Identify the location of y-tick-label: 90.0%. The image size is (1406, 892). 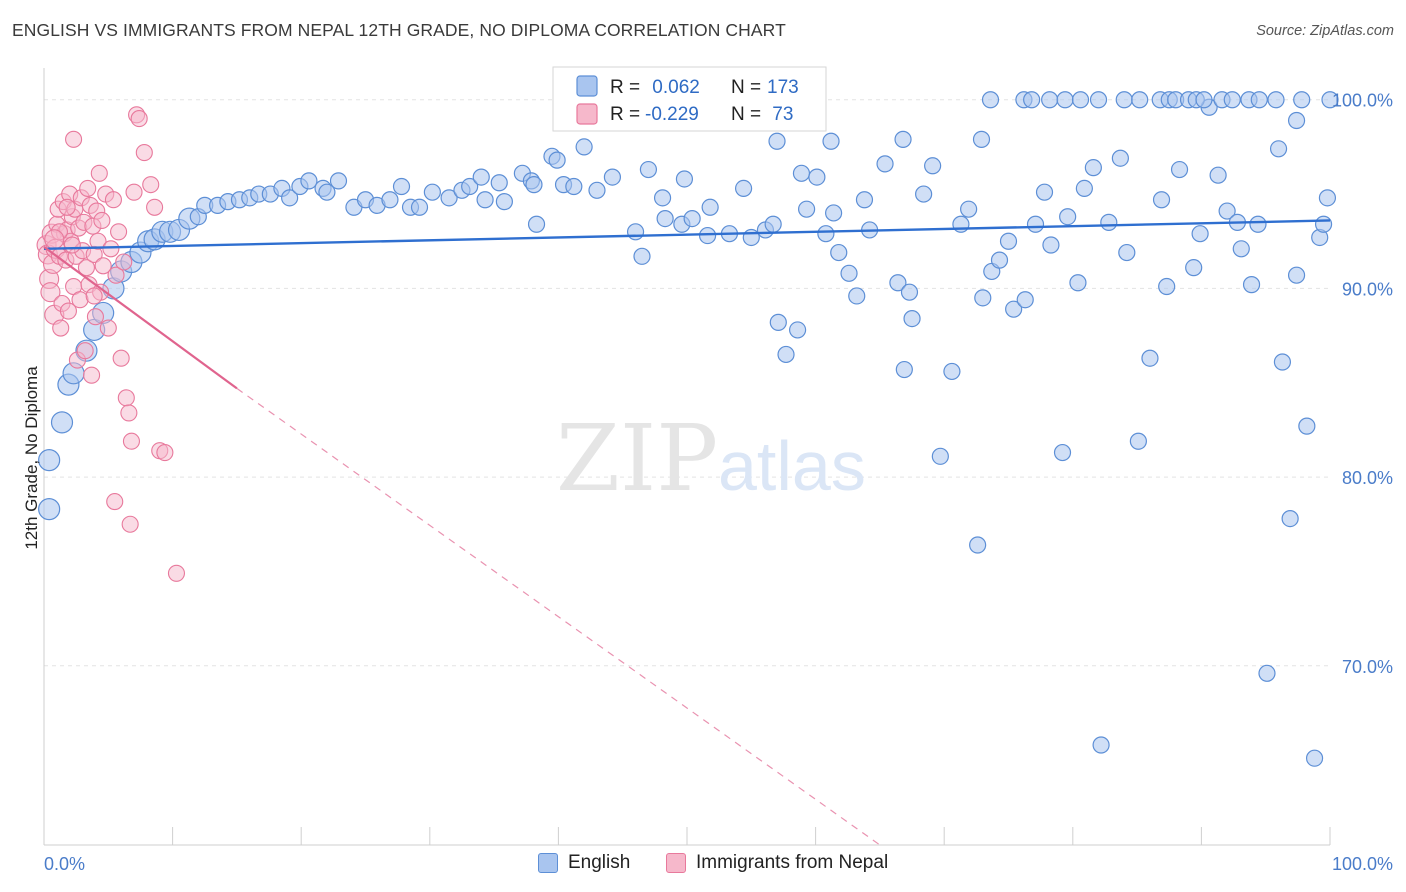
(1367, 289).